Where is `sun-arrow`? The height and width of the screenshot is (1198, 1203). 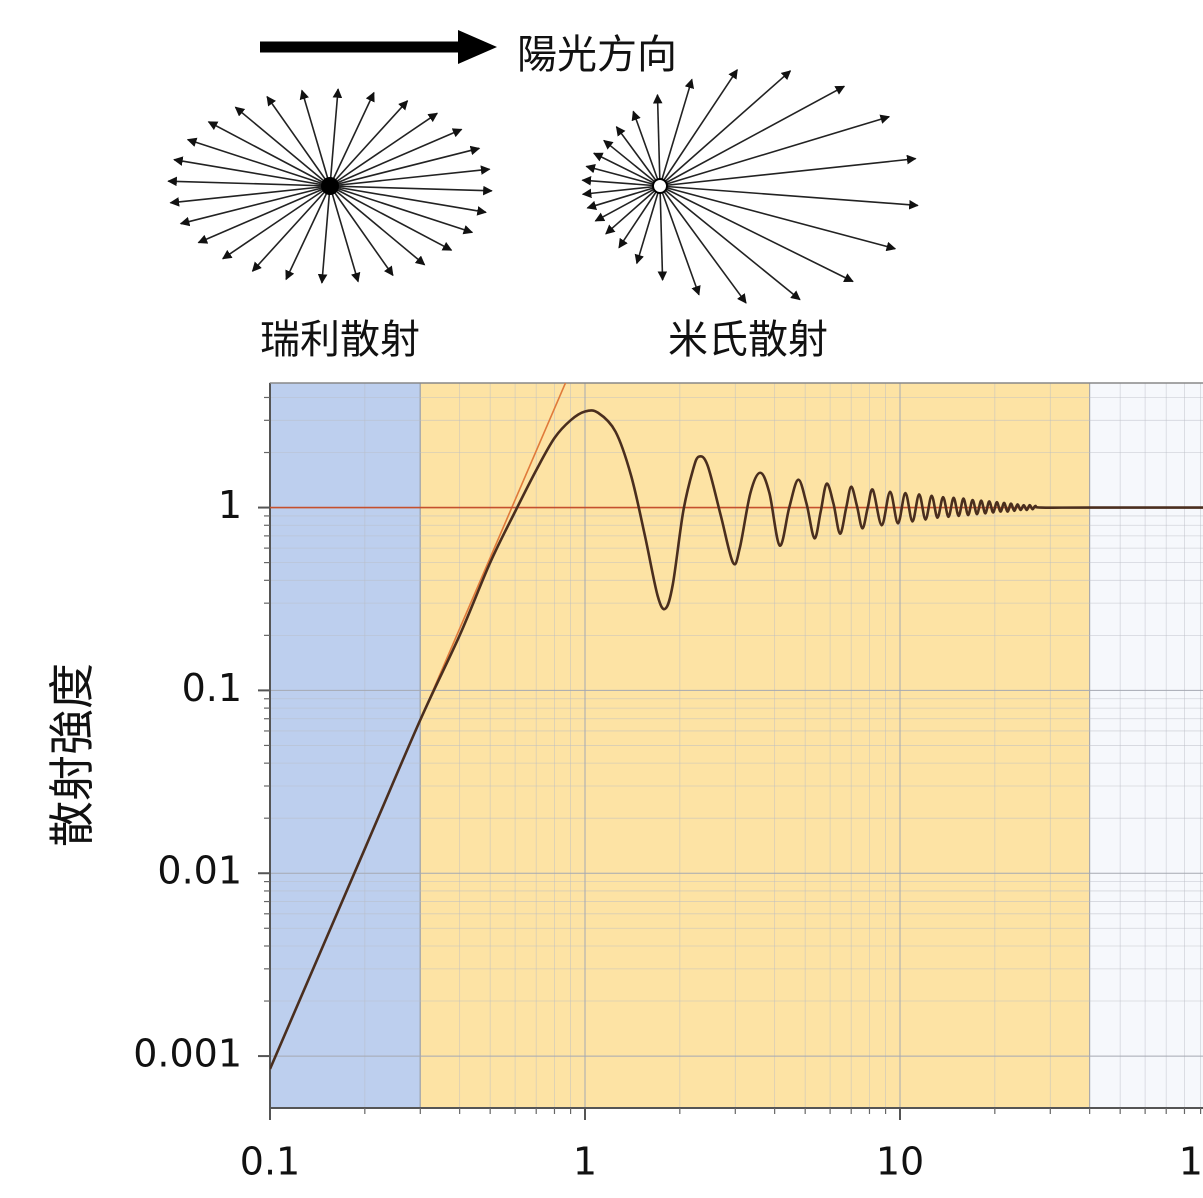 sun-arrow is located at coordinates (378, 47).